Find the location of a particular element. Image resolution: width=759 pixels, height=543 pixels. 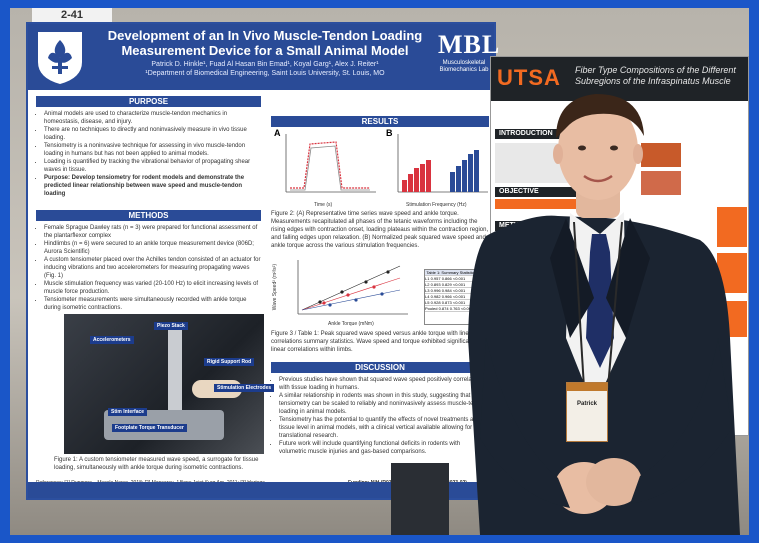

poster-footer-bar is located at coordinates (261, 490).